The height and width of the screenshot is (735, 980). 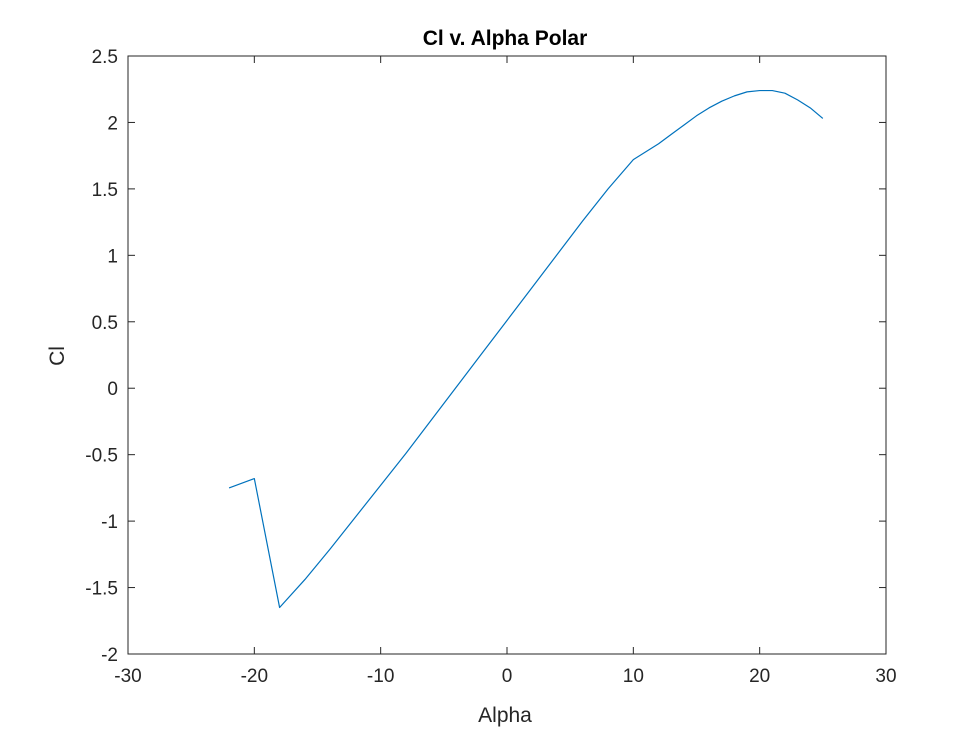 I want to click on y-tick-label: 0.5, so click(x=105, y=323).